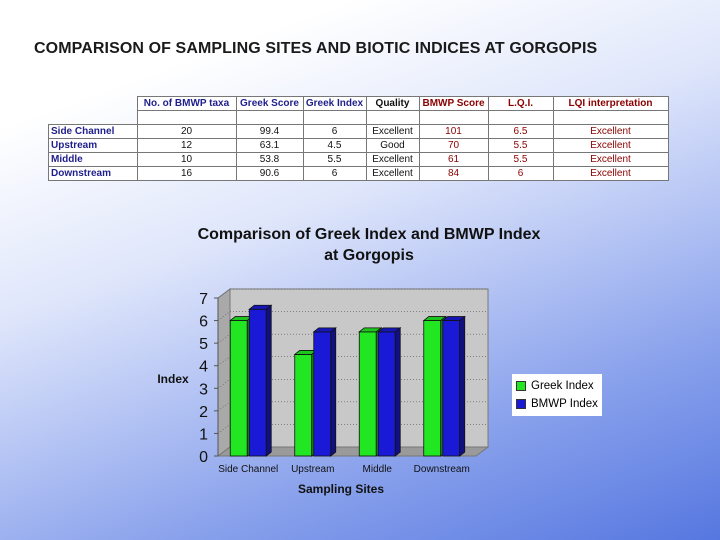  Describe the element at coordinates (203, 299) in the screenshot. I see `y-tick-label: 7` at that location.